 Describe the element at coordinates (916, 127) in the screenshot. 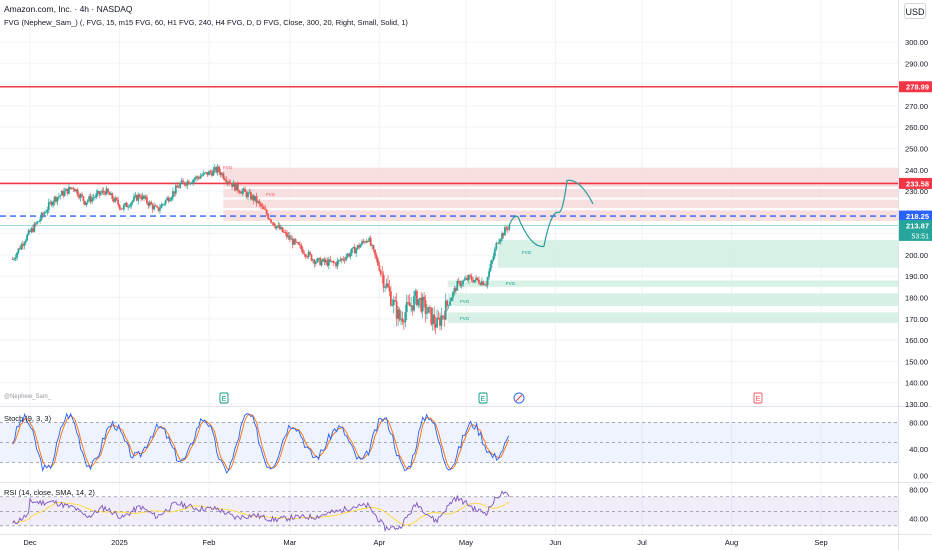

I see `price-tick-label: 260.00` at that location.